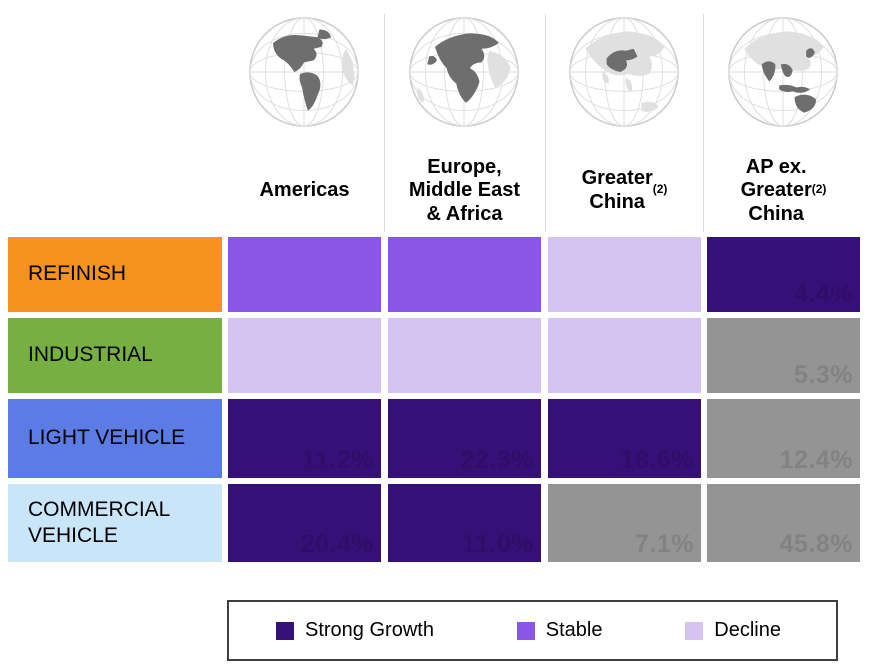 Image resolution: width=877 pixels, height=669 pixels. I want to click on cell-faint-value: 18.6%, so click(657, 460).